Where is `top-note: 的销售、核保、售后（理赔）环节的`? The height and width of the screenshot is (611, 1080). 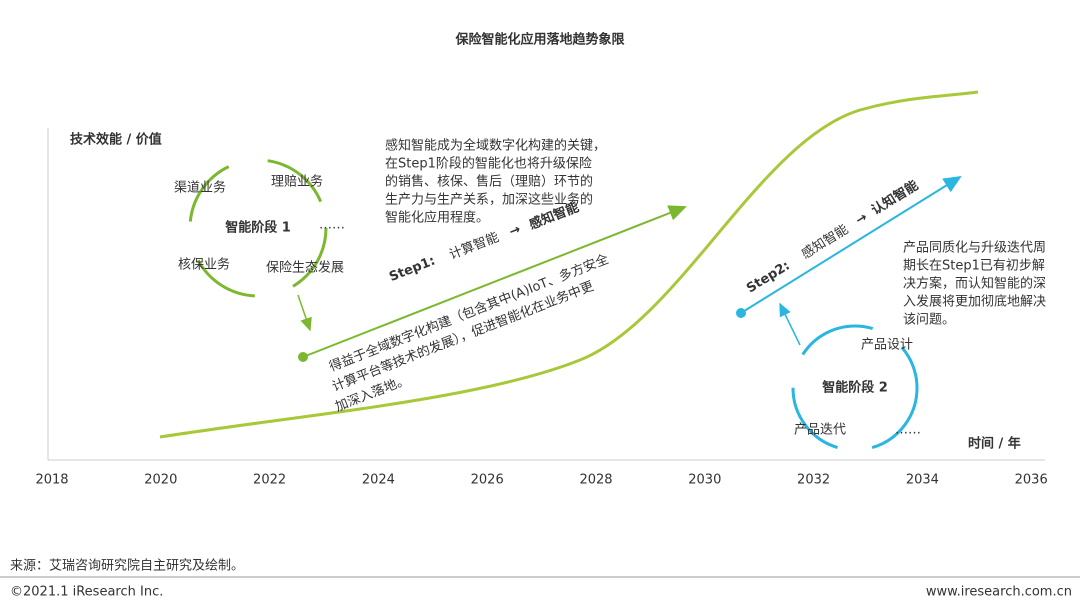
top-note: 的销售、核保、售后（理赔）环节的 is located at coordinates (489, 182).